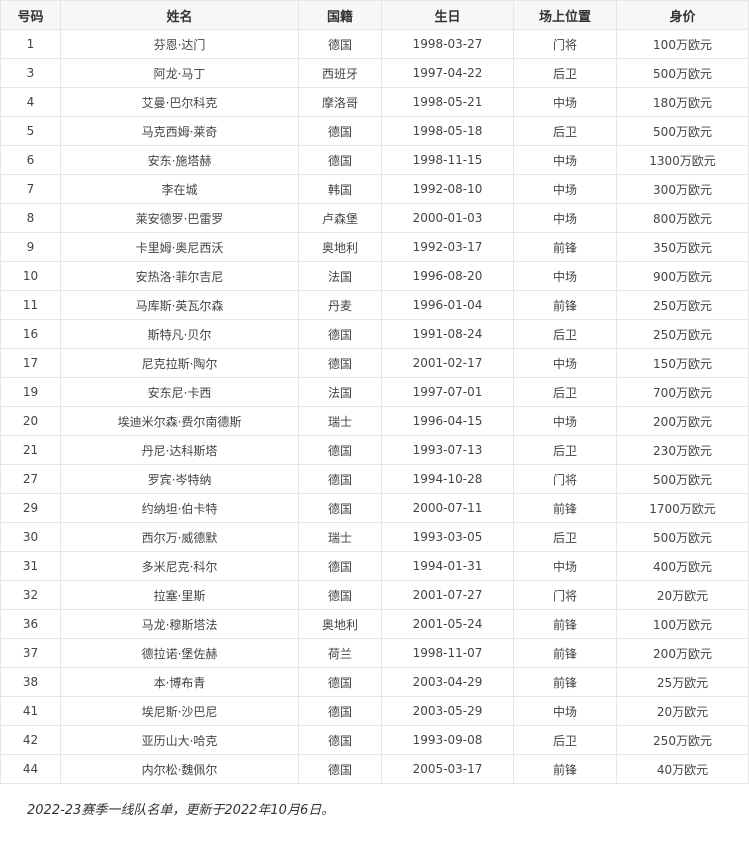 Image resolution: width=749 pixels, height=864 pixels. I want to click on cell-nationality: 丹麦, so click(340, 305).